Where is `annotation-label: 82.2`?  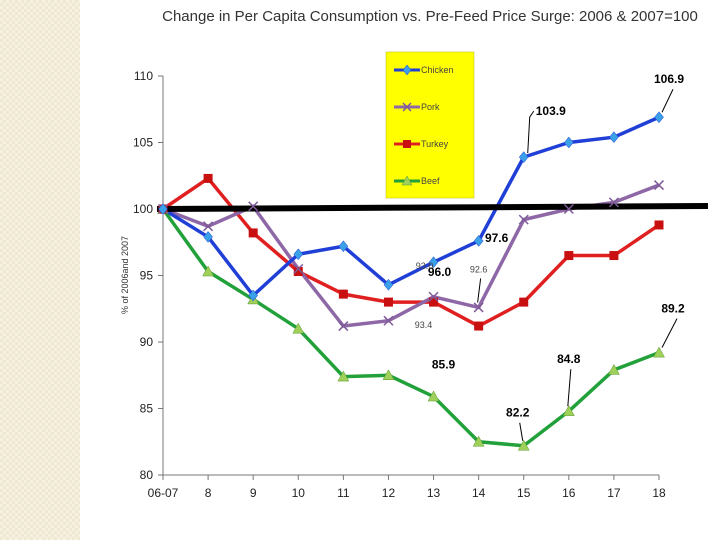
annotation-label: 82.2 is located at coordinates (518, 413).